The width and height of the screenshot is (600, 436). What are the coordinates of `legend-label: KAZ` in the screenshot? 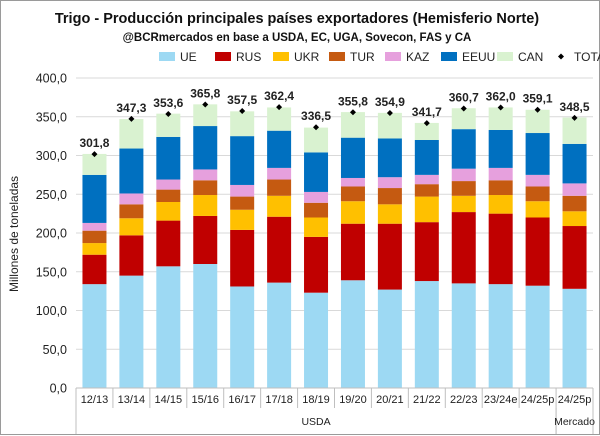 It's located at (417, 57).